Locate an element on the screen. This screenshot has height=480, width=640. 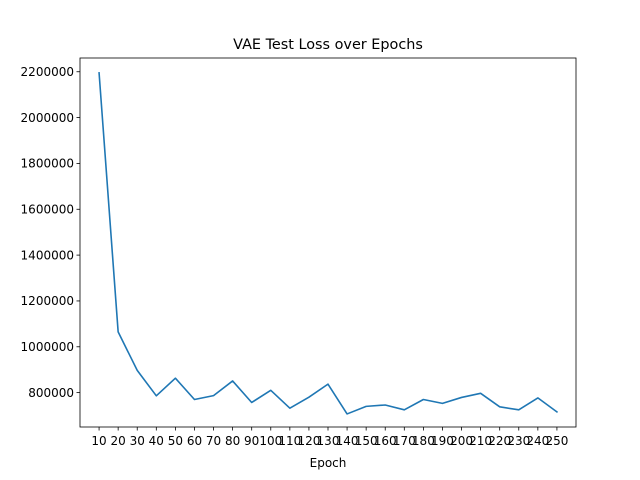
y-tick-label: 1600000 is located at coordinates (47, 210).